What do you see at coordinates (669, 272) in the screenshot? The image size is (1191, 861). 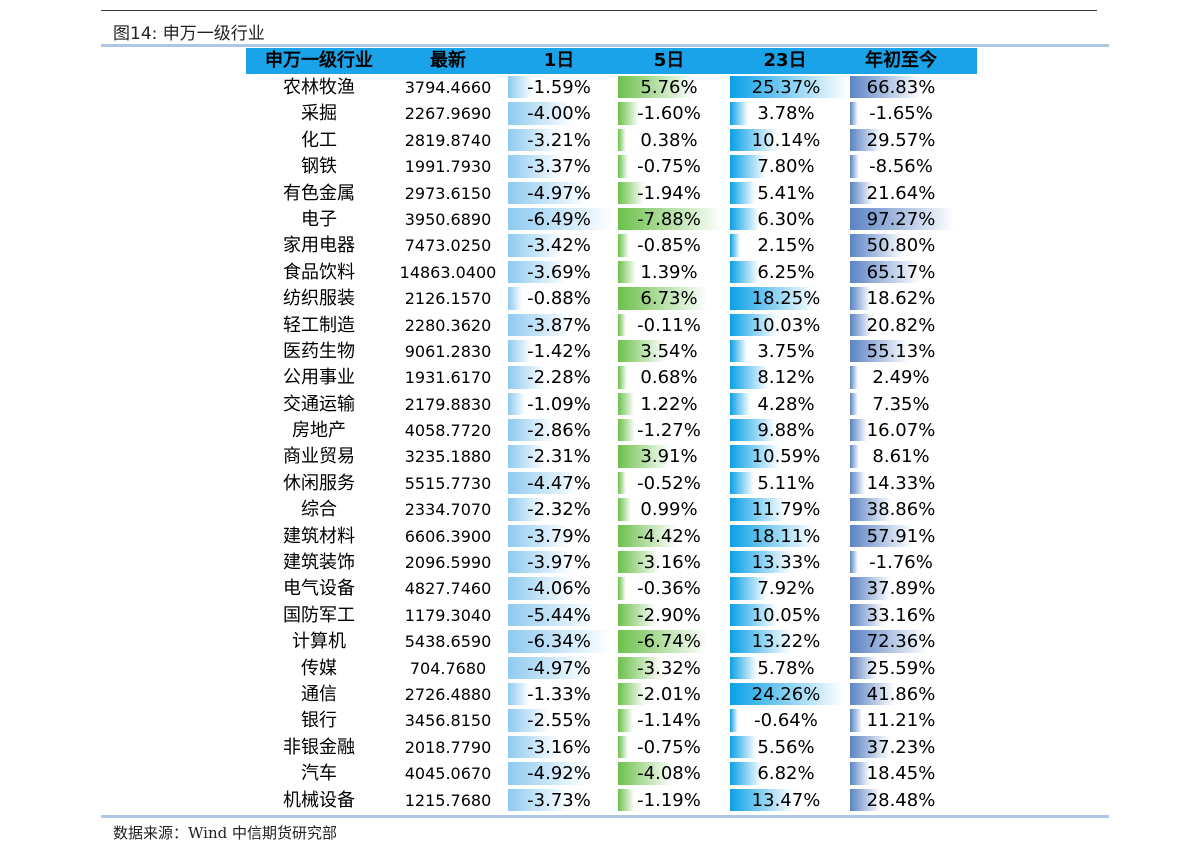 I see `cell-d5: 1.39%` at bounding box center [669, 272].